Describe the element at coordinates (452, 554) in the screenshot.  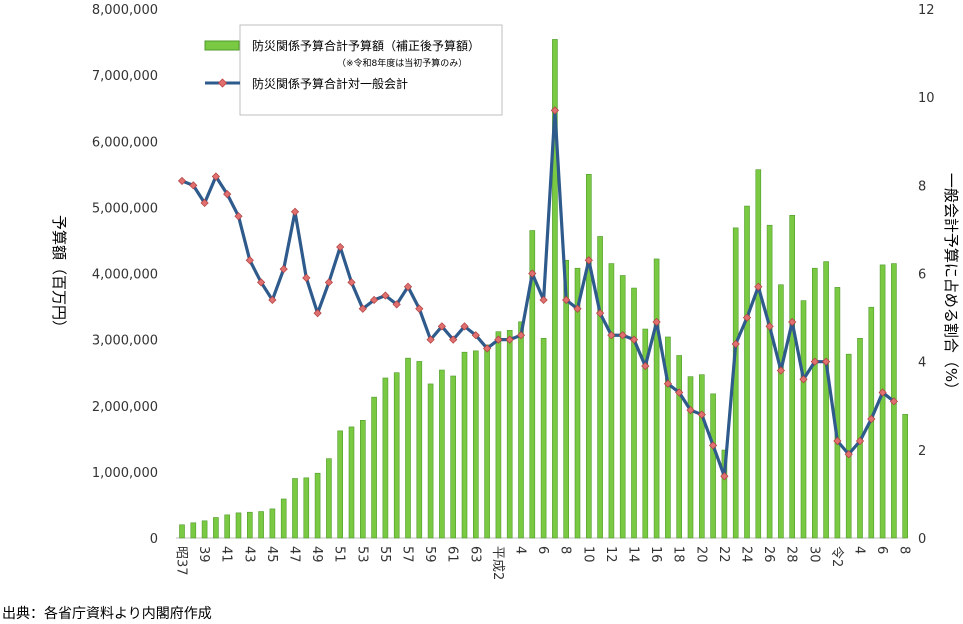
I see `x-tick-label: 61` at that location.